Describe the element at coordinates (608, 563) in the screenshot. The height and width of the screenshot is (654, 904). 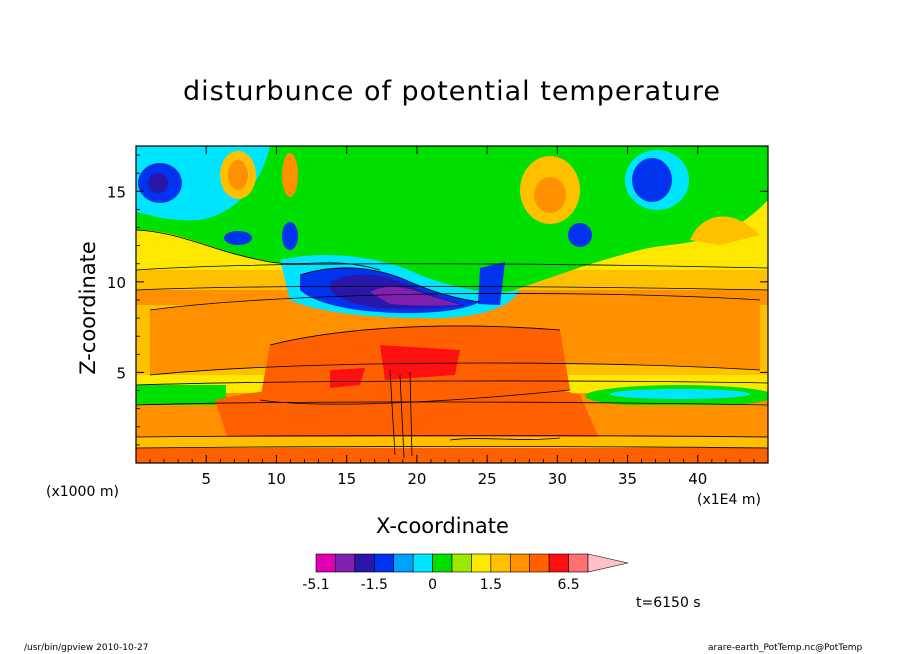
I see `colorbar-extend-arrow` at that location.